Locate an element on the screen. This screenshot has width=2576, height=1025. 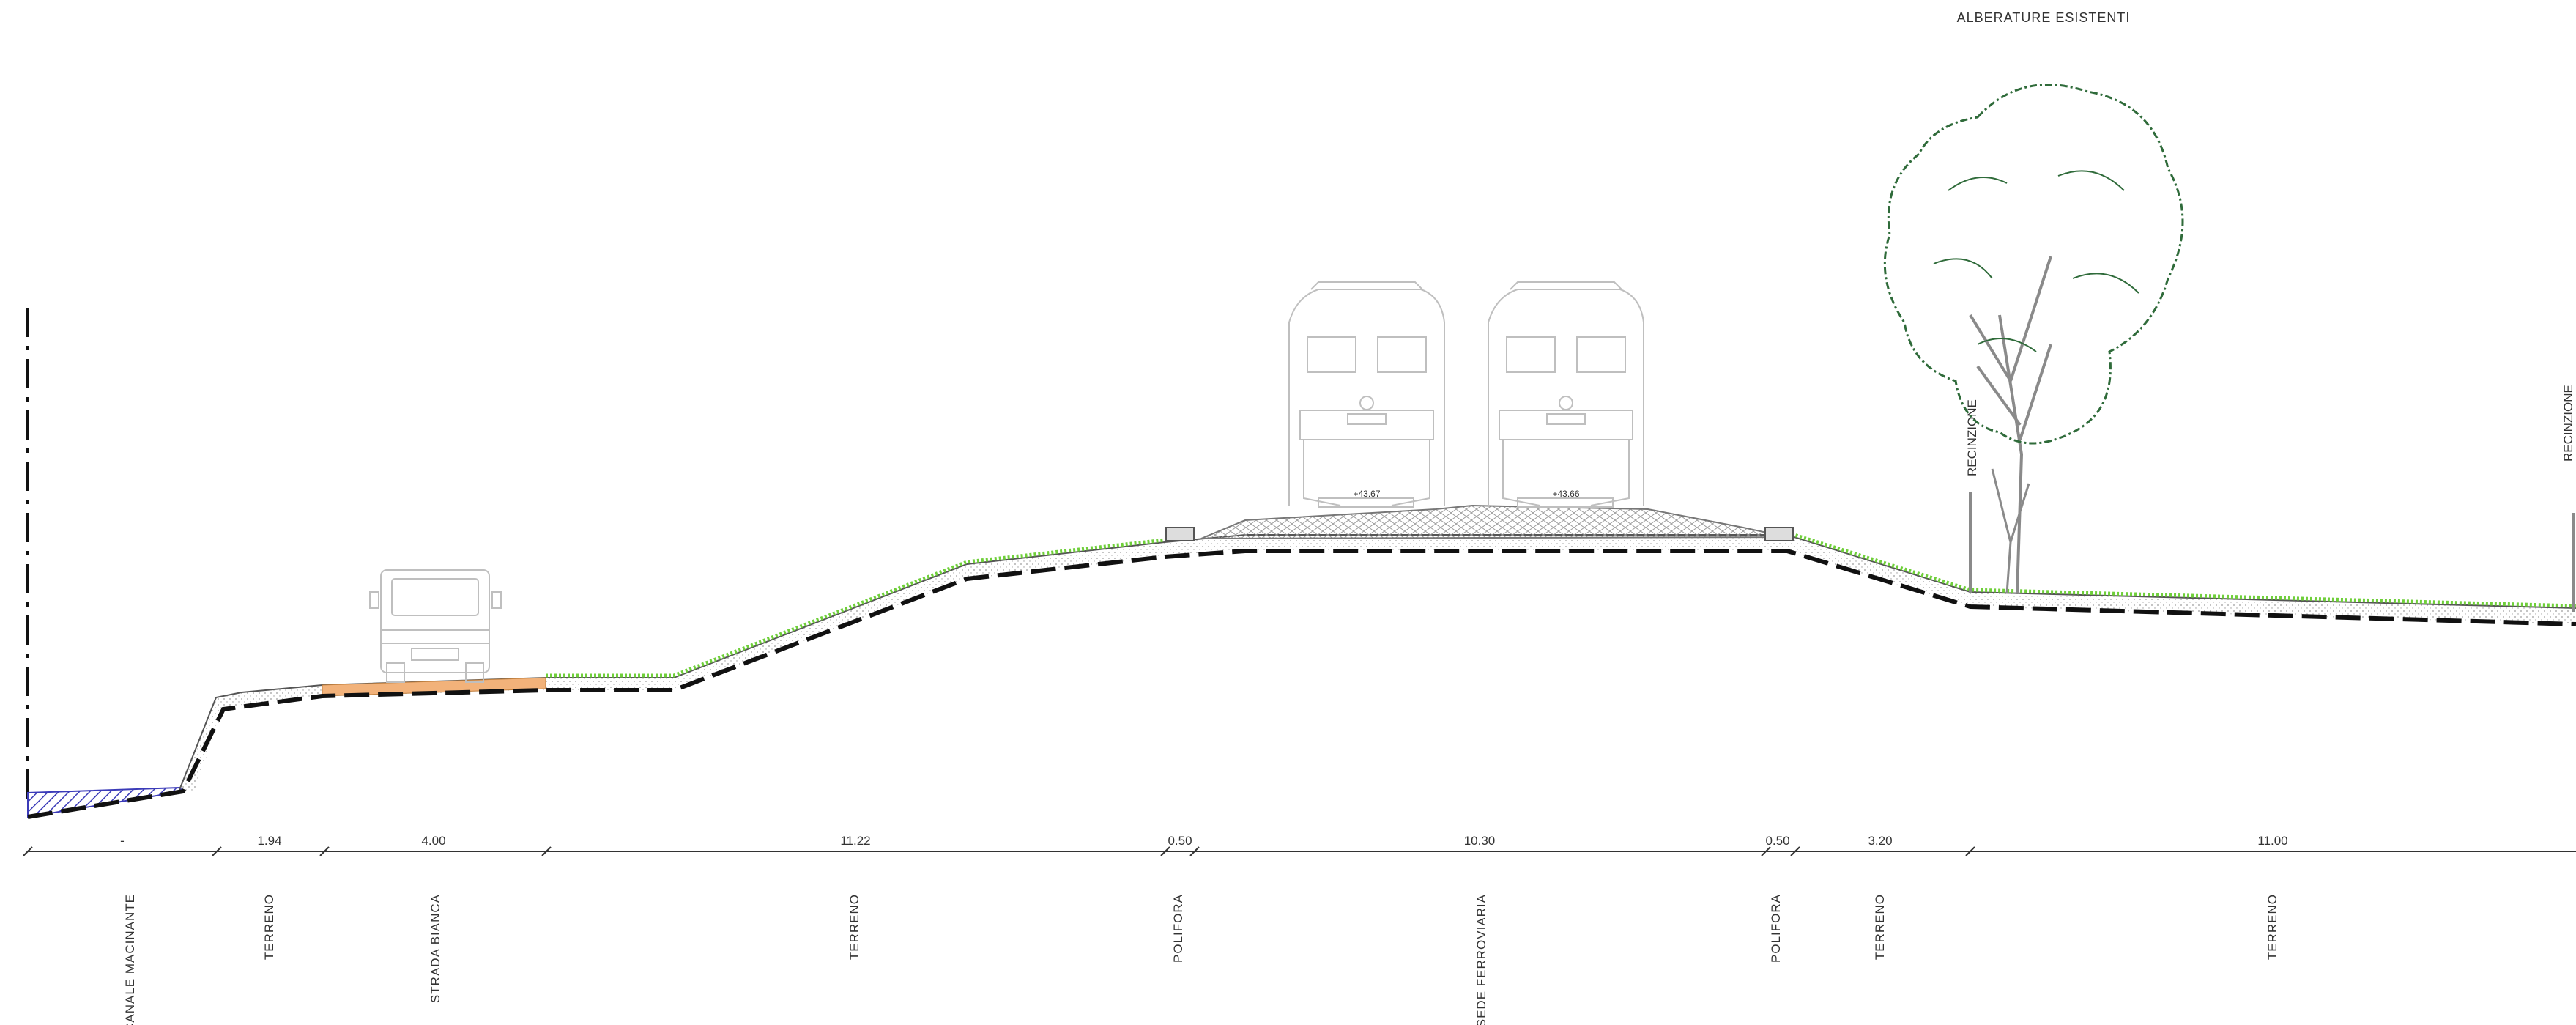
fence-post is located at coordinates (1970, 542).